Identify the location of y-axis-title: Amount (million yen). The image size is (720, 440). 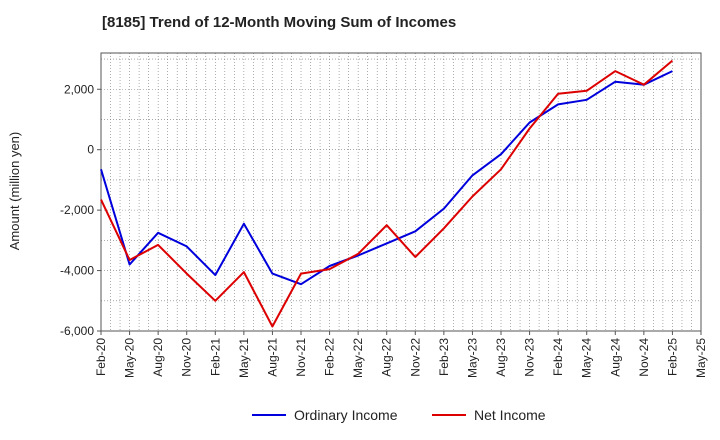
(14, 191).